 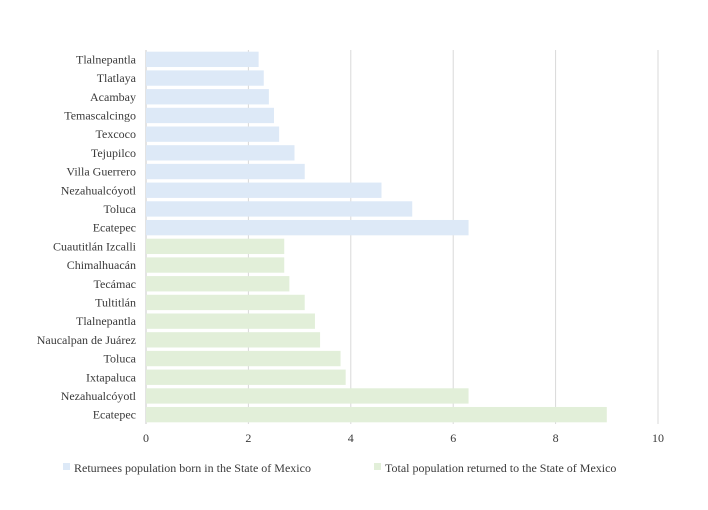 I want to click on category-label-series1-ixtapaluca: Ixtapaluca, so click(x=111, y=377).